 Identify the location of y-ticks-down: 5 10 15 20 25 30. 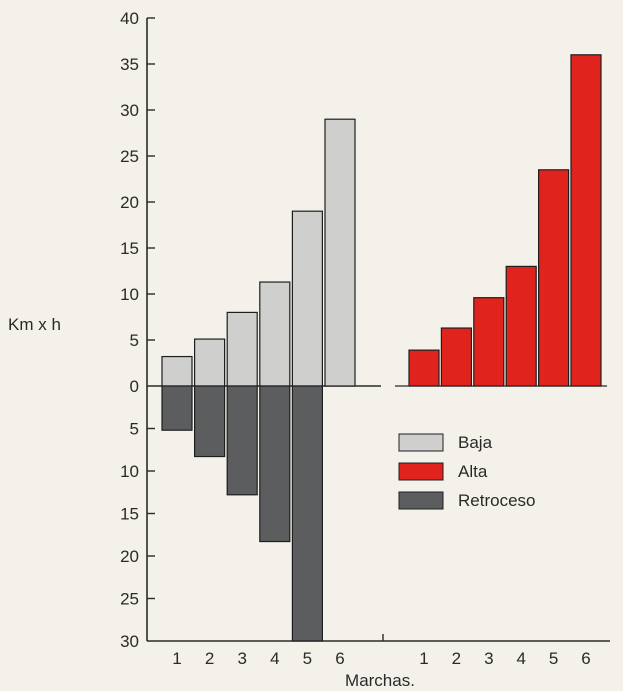
(137, 535).